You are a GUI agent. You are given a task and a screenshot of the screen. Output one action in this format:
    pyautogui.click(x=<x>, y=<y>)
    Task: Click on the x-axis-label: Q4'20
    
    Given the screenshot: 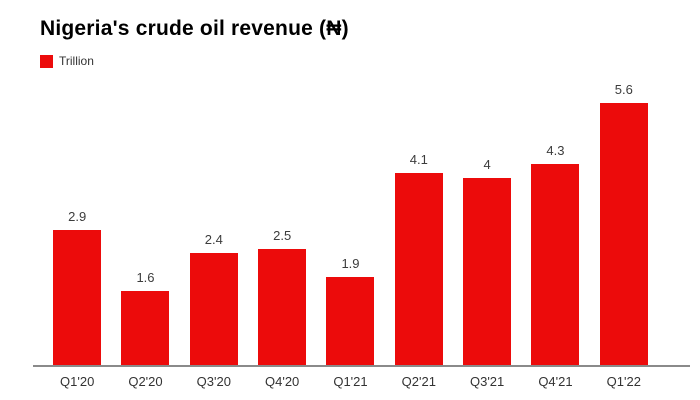 What is the action you would take?
    pyautogui.click(x=282, y=381)
    